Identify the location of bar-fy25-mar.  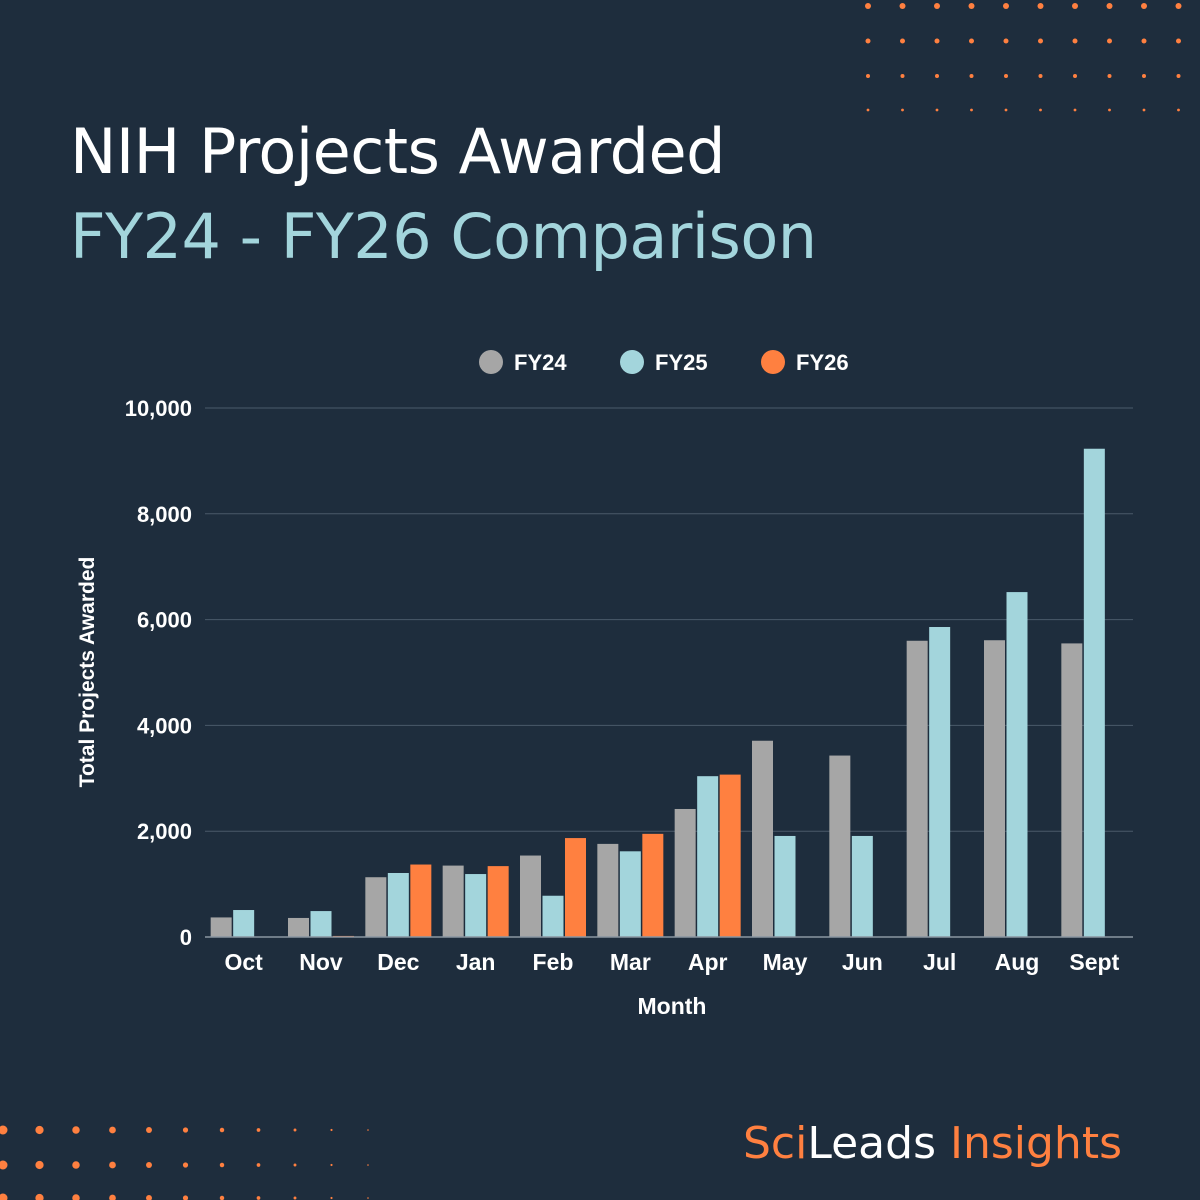
(630, 894).